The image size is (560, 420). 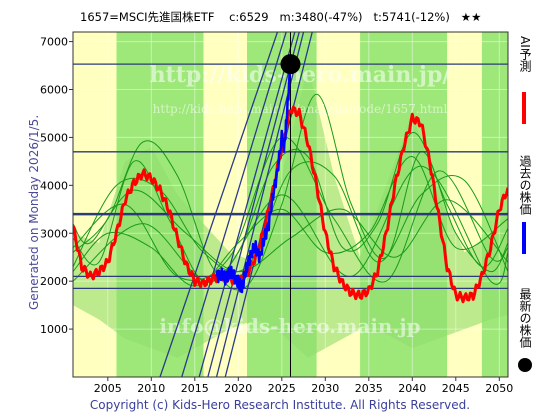 What do you see at coordinates (412, 388) in the screenshot?
I see `x-tick-label-2040: 2040` at bounding box center [412, 388].